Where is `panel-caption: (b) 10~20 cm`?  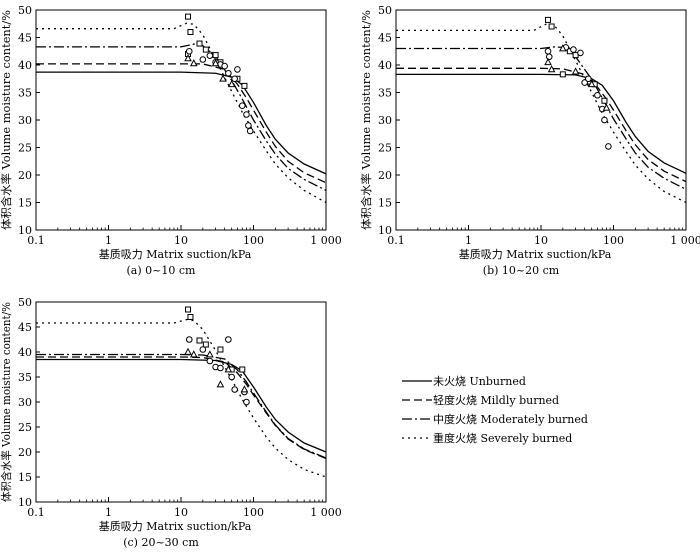
panel-caption: (b) 10~20 cm is located at coordinates (521, 270).